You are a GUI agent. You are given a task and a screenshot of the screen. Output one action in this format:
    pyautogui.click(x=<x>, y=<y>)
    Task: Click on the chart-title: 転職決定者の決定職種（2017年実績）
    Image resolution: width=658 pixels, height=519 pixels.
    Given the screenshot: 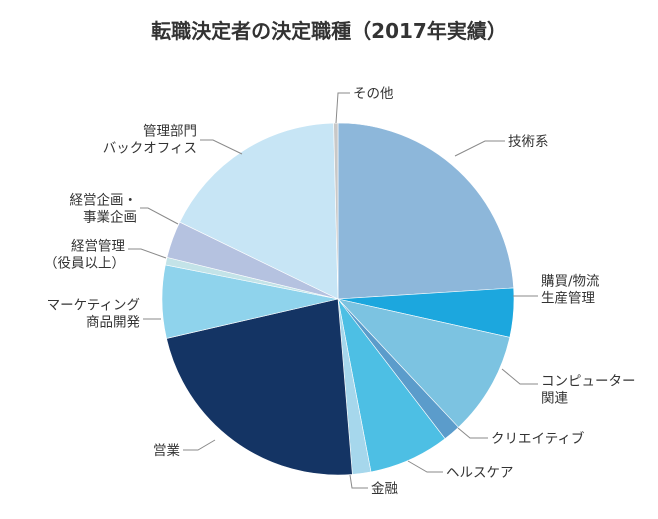 What is the action you would take?
    pyautogui.click(x=329, y=31)
    